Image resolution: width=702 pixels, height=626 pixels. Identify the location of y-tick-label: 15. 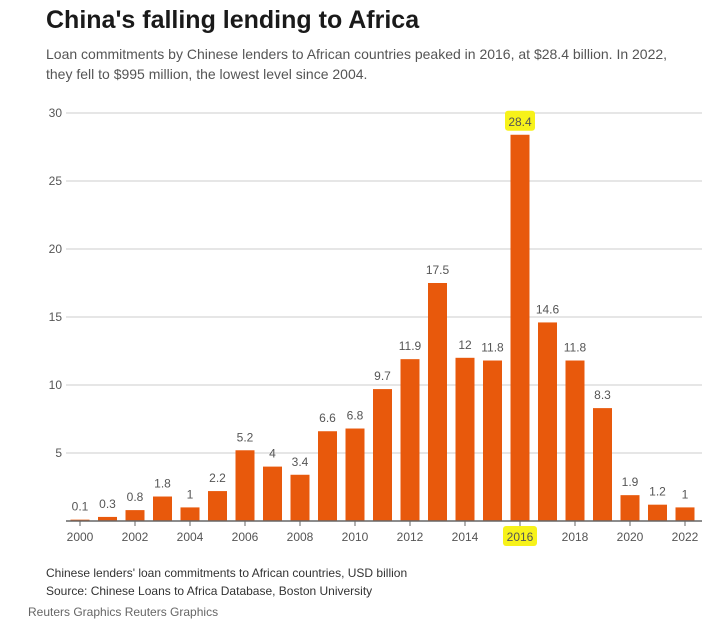
(56, 317).